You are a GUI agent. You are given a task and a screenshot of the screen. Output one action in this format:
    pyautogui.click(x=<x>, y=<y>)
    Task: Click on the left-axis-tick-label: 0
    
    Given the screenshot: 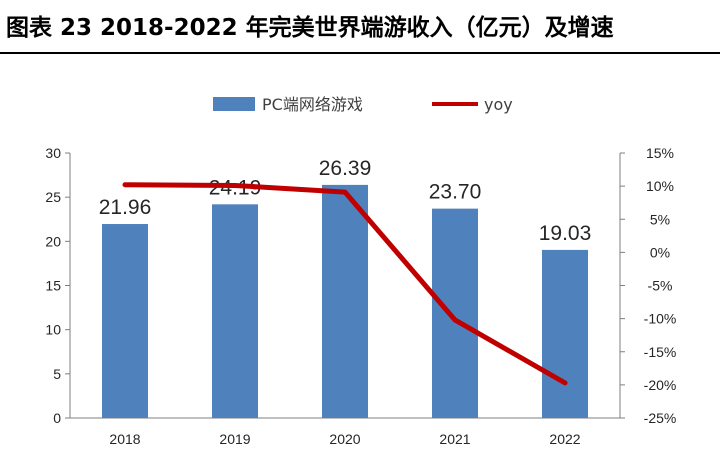 What is the action you would take?
    pyautogui.click(x=57, y=418)
    